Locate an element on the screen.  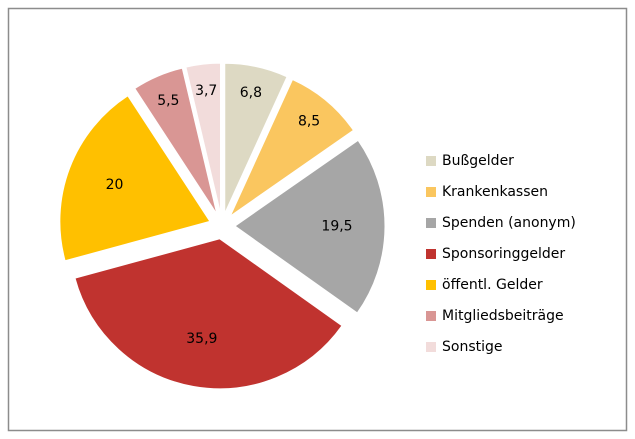
legend-label: Sponsoringgelder is located at coordinates (503, 254).